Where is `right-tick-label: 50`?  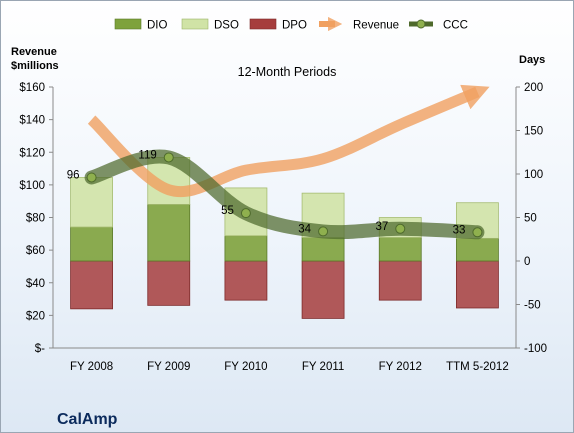 right-tick-label: 50 is located at coordinates (530, 219).